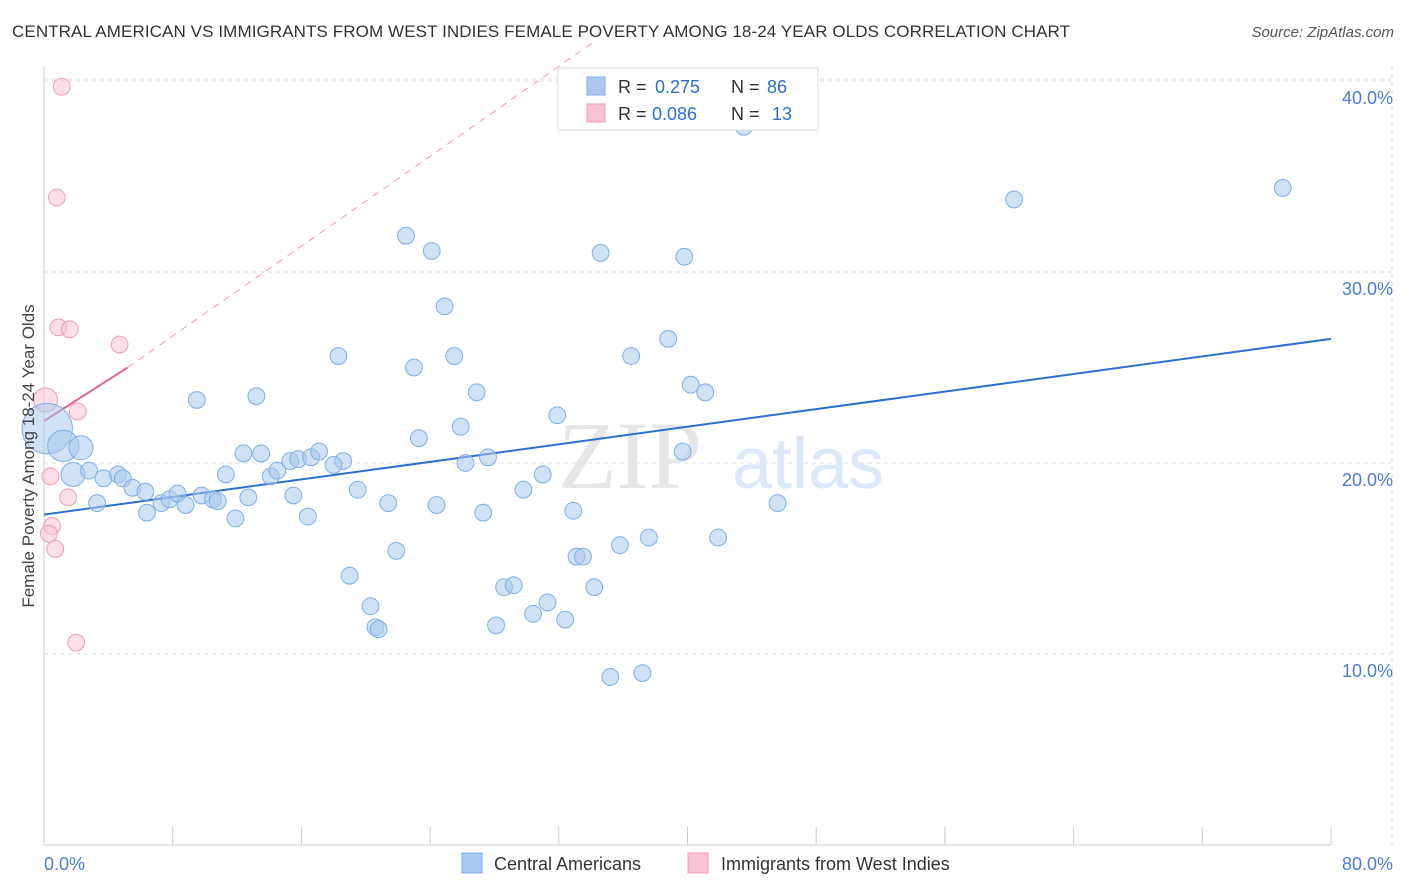 This screenshot has width=1406, height=892. I want to click on legend-r-label-2: R =, so click(632, 114).